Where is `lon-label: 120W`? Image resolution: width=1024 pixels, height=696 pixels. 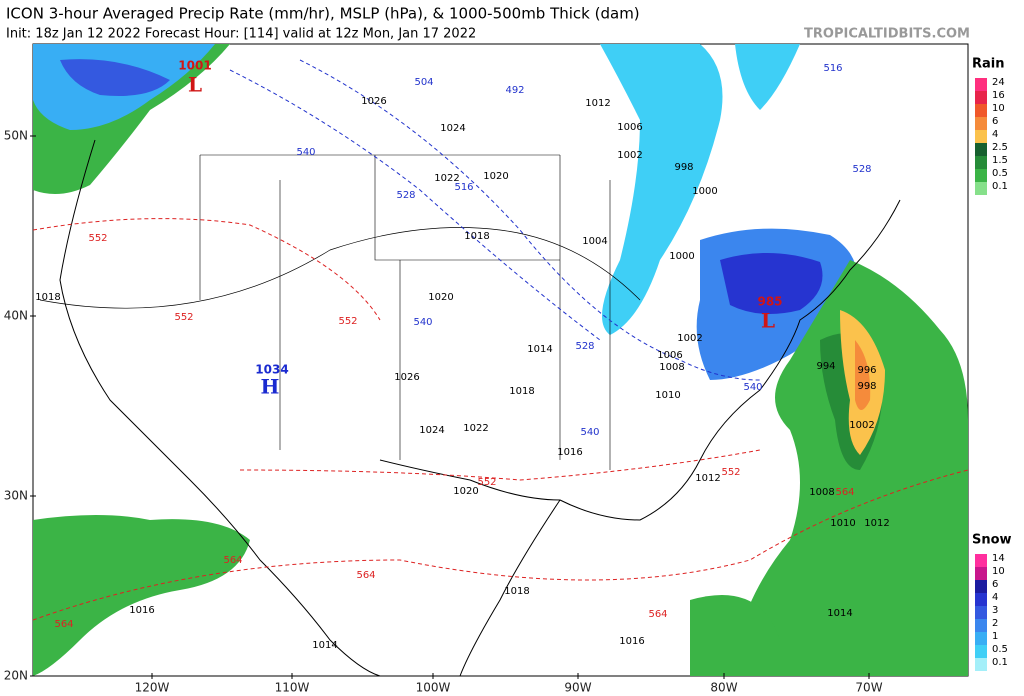
lon-label: 120W is located at coordinates (152, 688).